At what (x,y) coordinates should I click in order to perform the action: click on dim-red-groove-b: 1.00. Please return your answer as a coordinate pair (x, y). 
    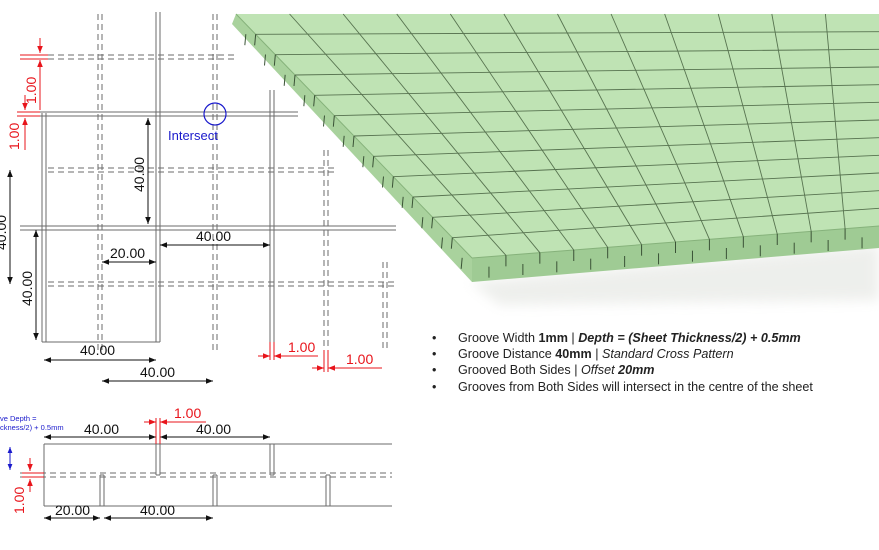
    Looking at the image, I should click on (359, 359).